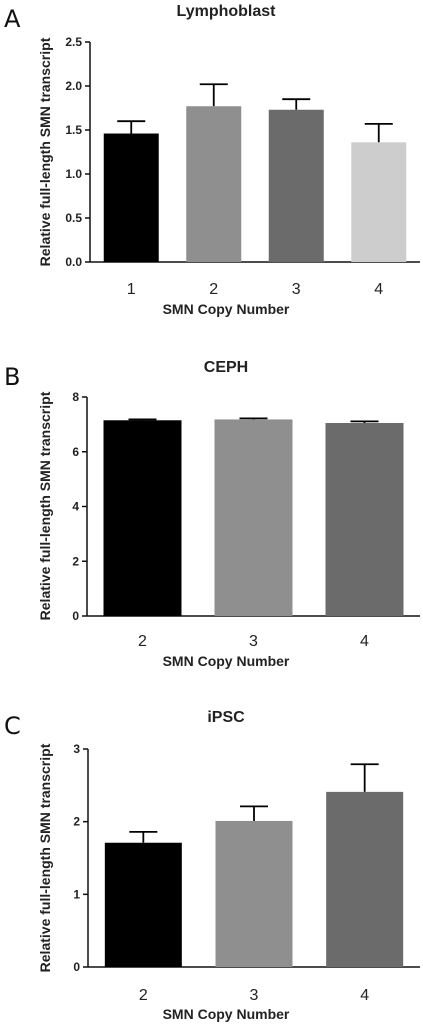 This screenshot has width=423, height=1026. What do you see at coordinates (76, 749) in the screenshot?
I see `y-tick-label: 3` at bounding box center [76, 749].